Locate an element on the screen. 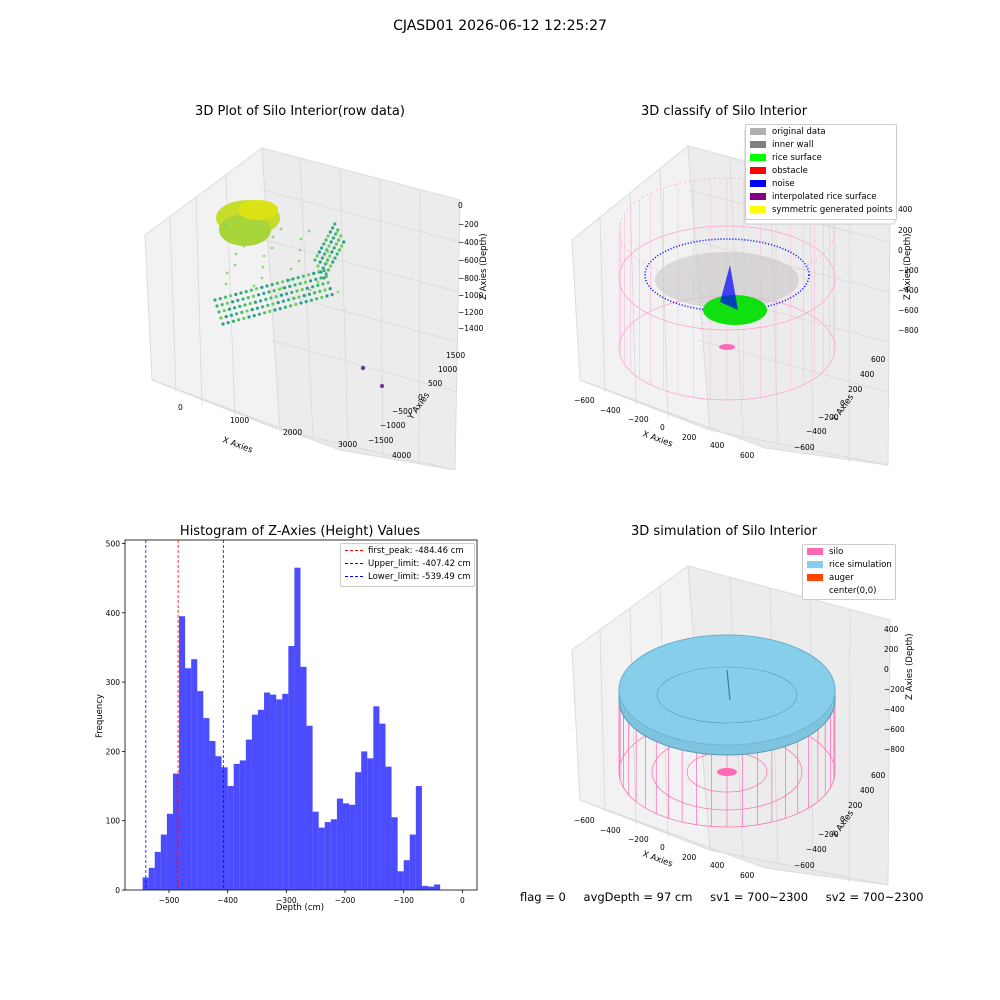 The width and height of the screenshot is (1000, 1000). legend-item: symmetric generated points is located at coordinates (821, 209).